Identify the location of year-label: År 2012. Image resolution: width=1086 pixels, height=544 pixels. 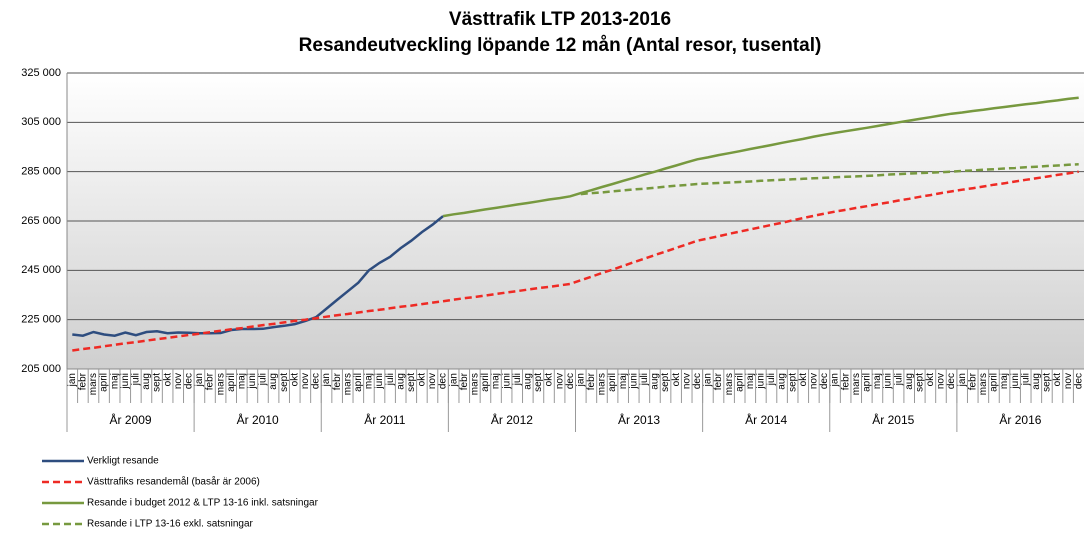
(512, 419).